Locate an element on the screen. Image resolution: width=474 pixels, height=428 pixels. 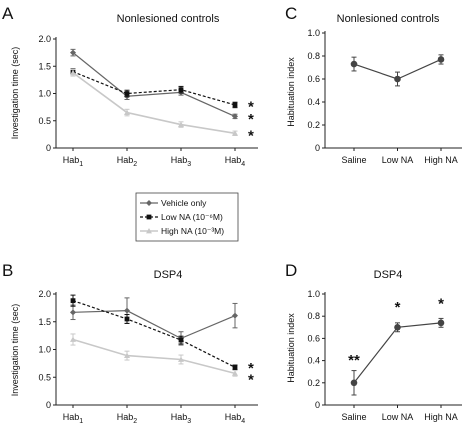
y-tick-label-c: 0.8 is located at coordinates (313, 56).